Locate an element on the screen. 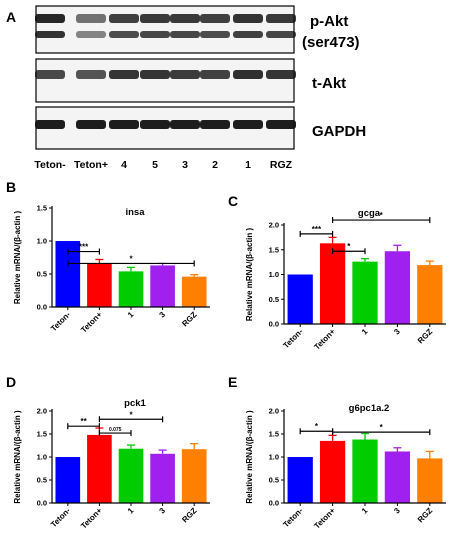 The image size is (453, 550). blot-box-pakt is located at coordinates (165, 29).